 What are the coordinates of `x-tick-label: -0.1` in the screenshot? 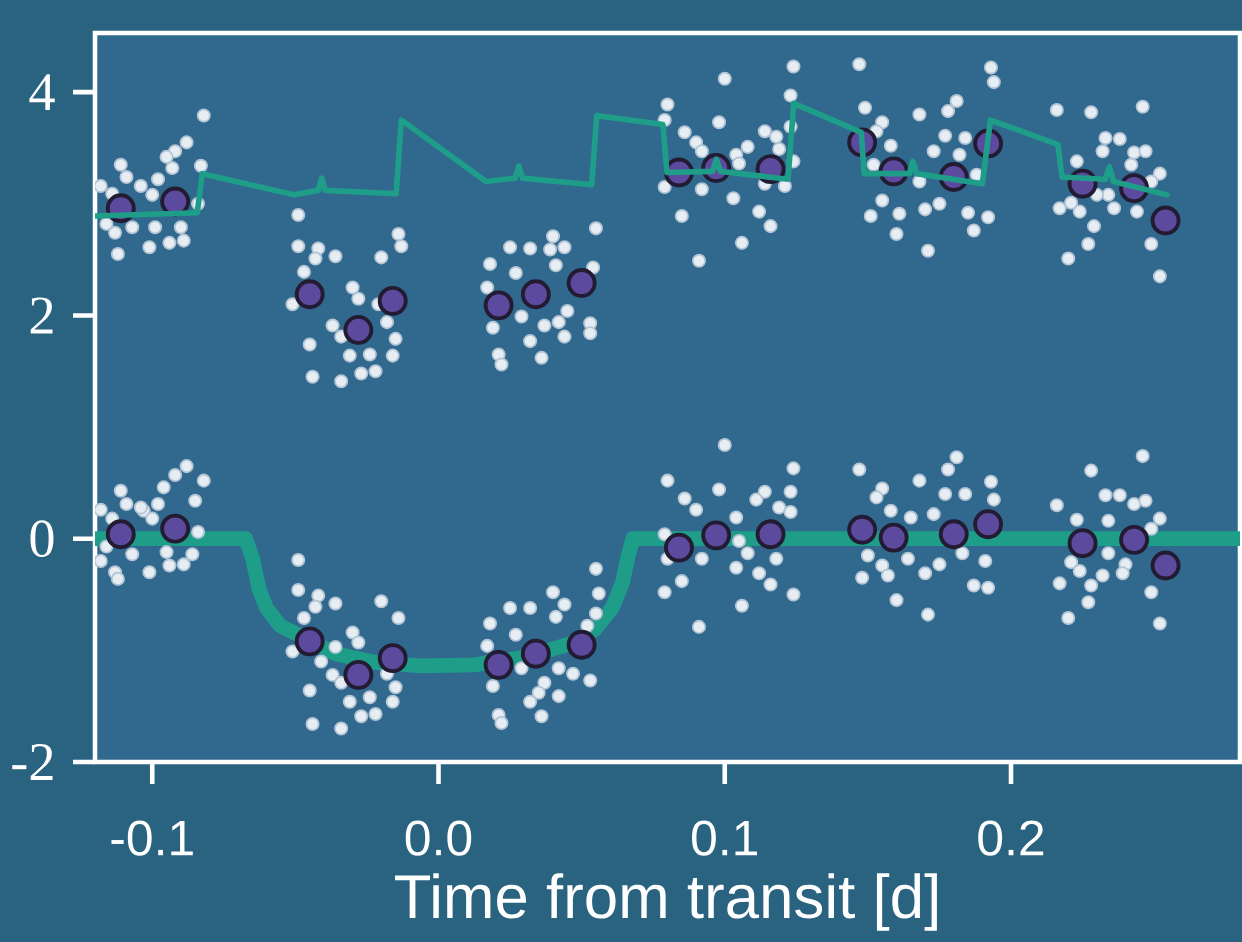 It's located at (152, 838).